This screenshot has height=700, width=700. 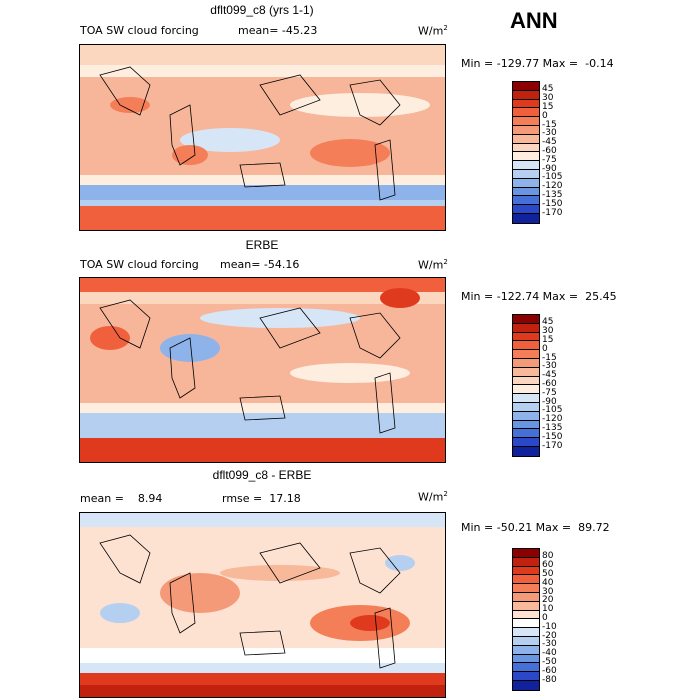 I want to click on panel-1-title: dflt099_c8 (yrs 1-1), so click(x=262, y=10).